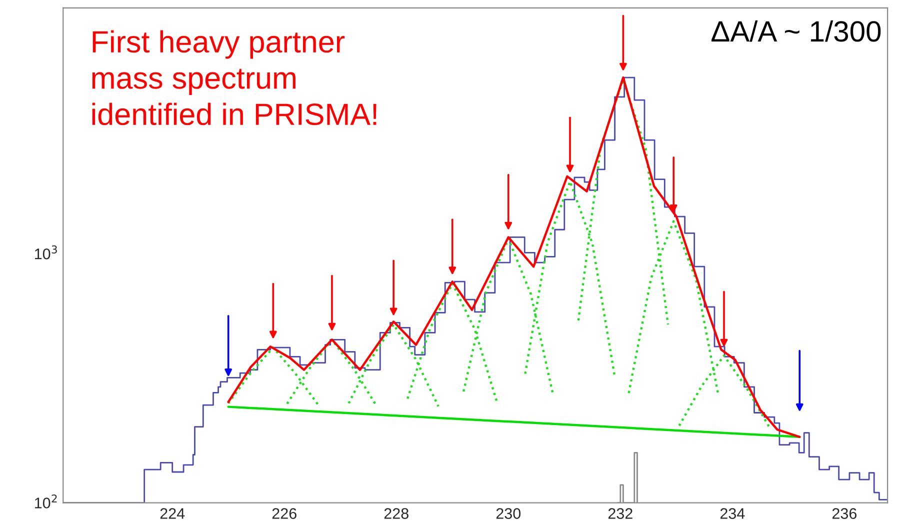  I want to click on annotation: ΔA/A ~ 1/300, so click(796, 31).